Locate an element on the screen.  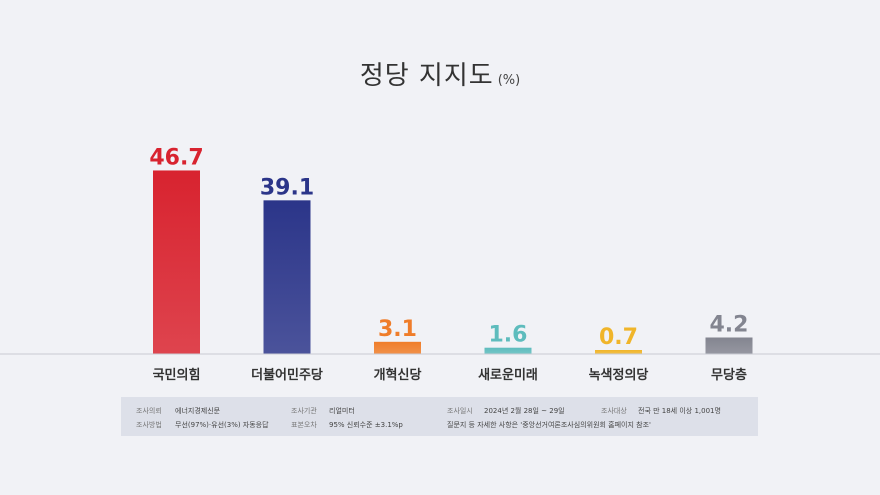
category-label-4: 새로운미래 is located at coordinates (508, 375).